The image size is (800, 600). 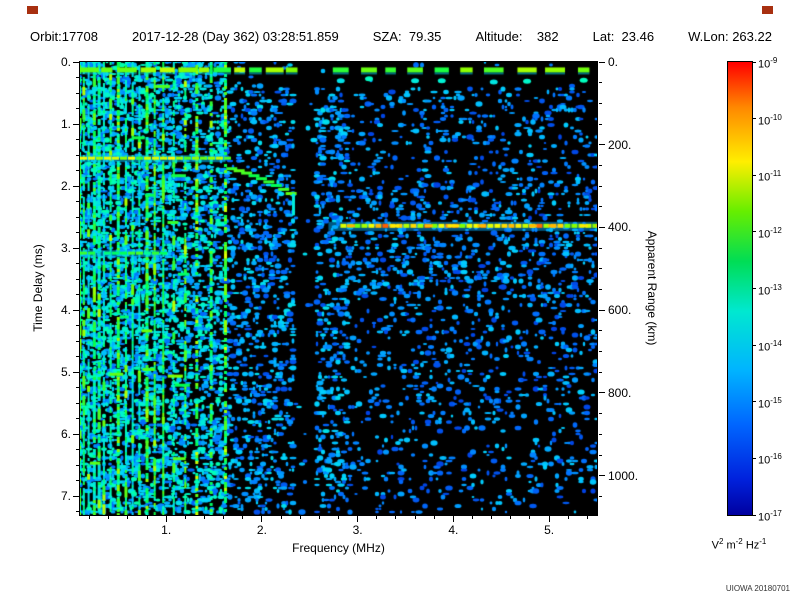 I want to click on header-orbit: Orbit:17708, so click(x=64, y=36).